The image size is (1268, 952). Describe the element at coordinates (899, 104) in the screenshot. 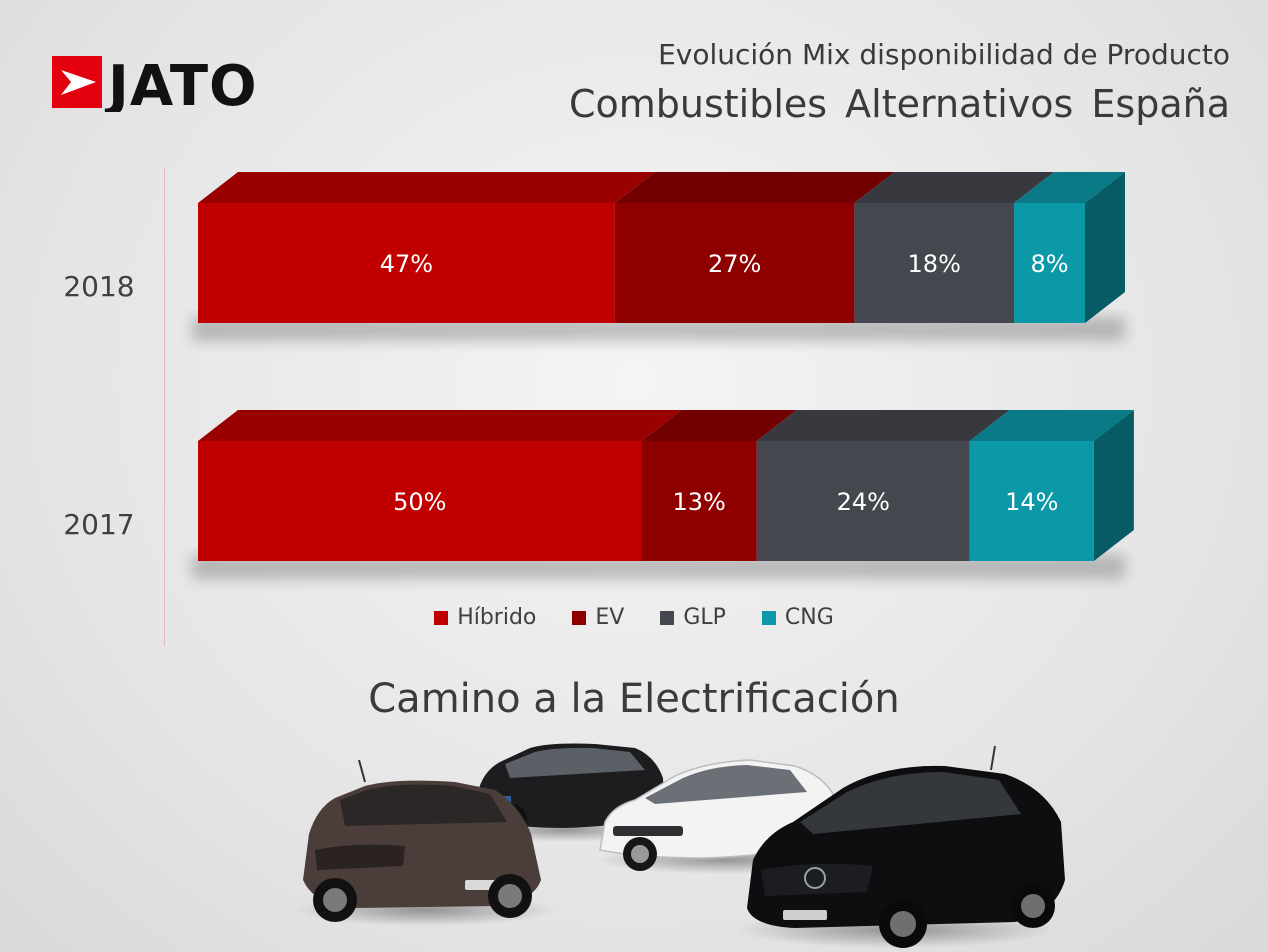

I see `chart-title: Combustibles Alternativos España` at that location.